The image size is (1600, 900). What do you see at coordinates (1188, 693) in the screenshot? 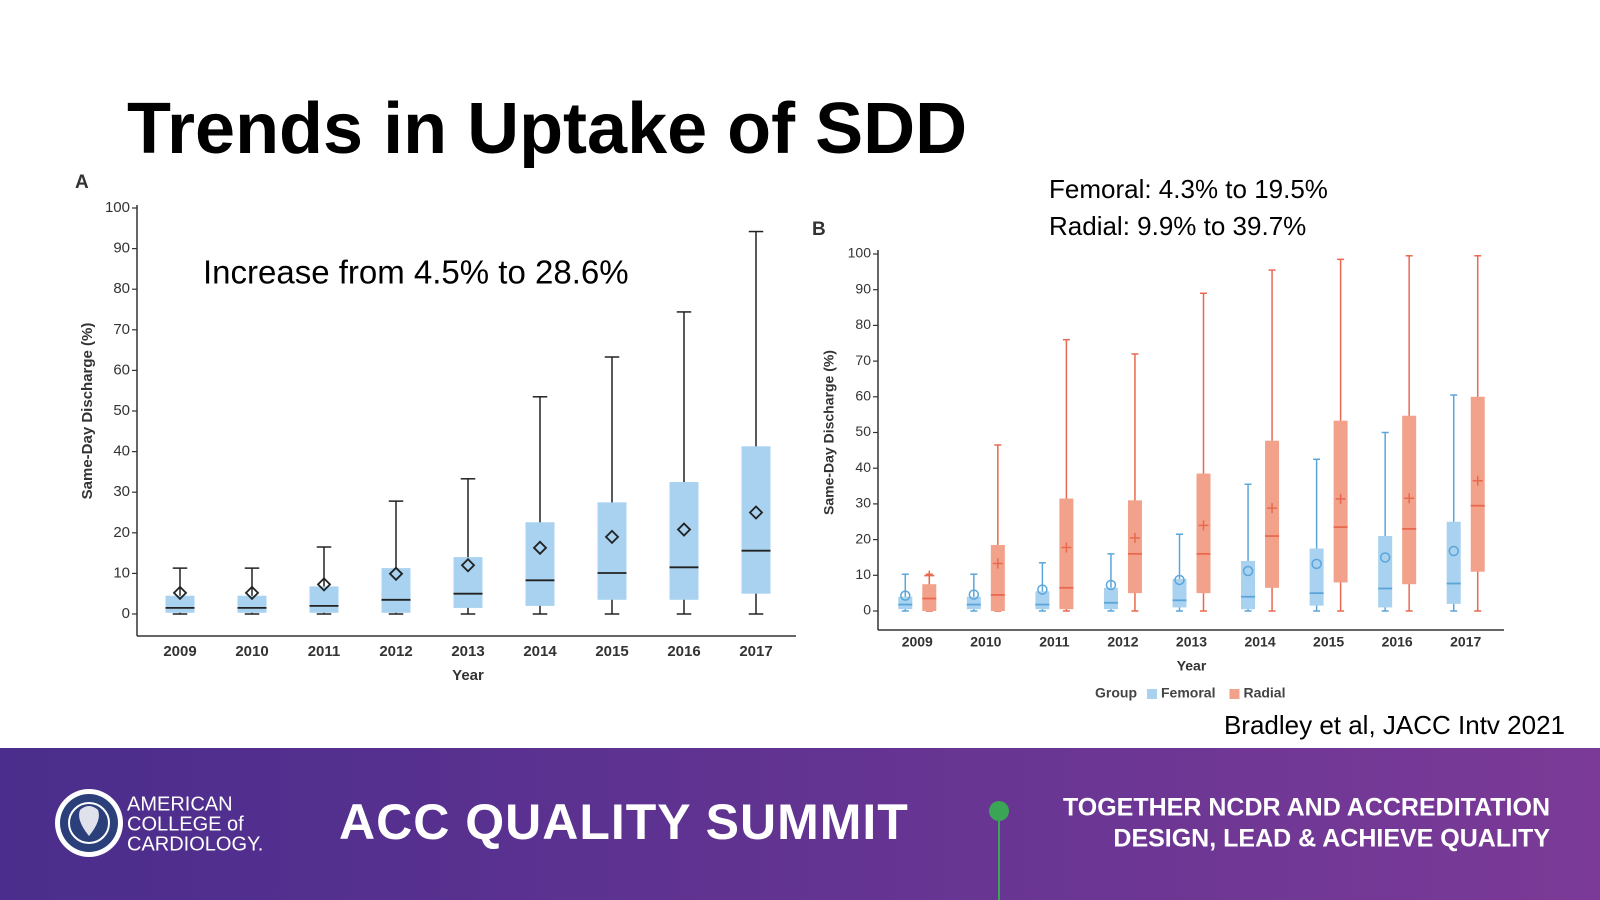
I see `legend-label: Femoral` at bounding box center [1188, 693].